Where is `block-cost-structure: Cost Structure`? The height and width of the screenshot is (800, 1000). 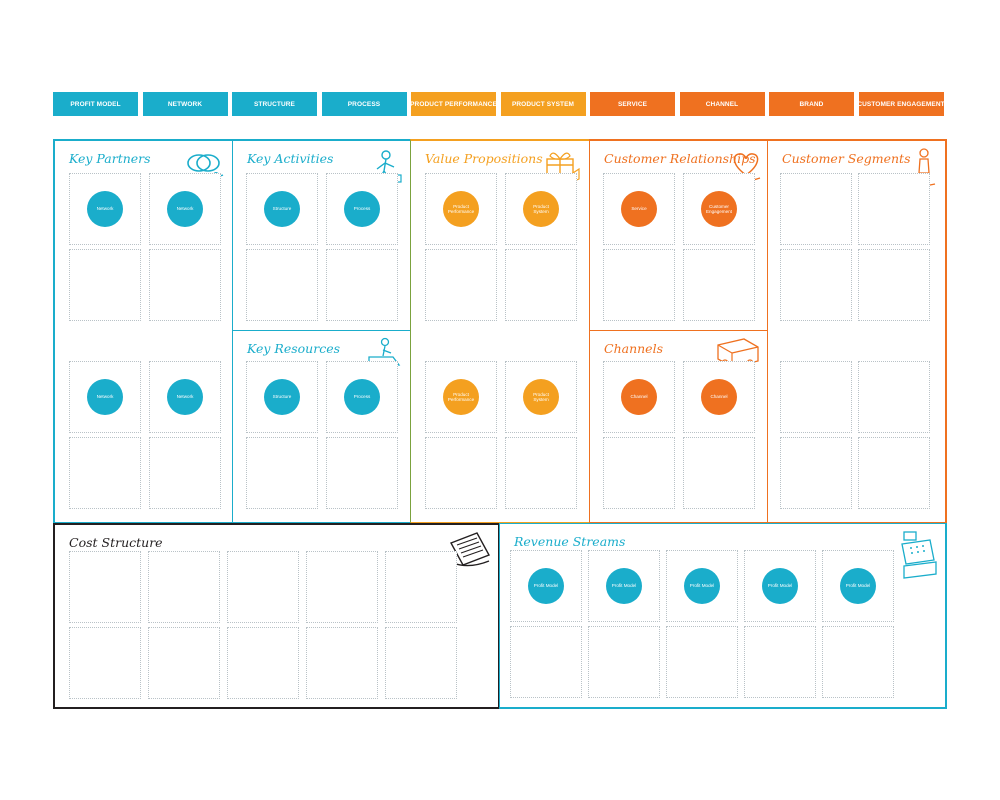
block-cost-structure: Cost Structure is located at coordinates (276, 616).